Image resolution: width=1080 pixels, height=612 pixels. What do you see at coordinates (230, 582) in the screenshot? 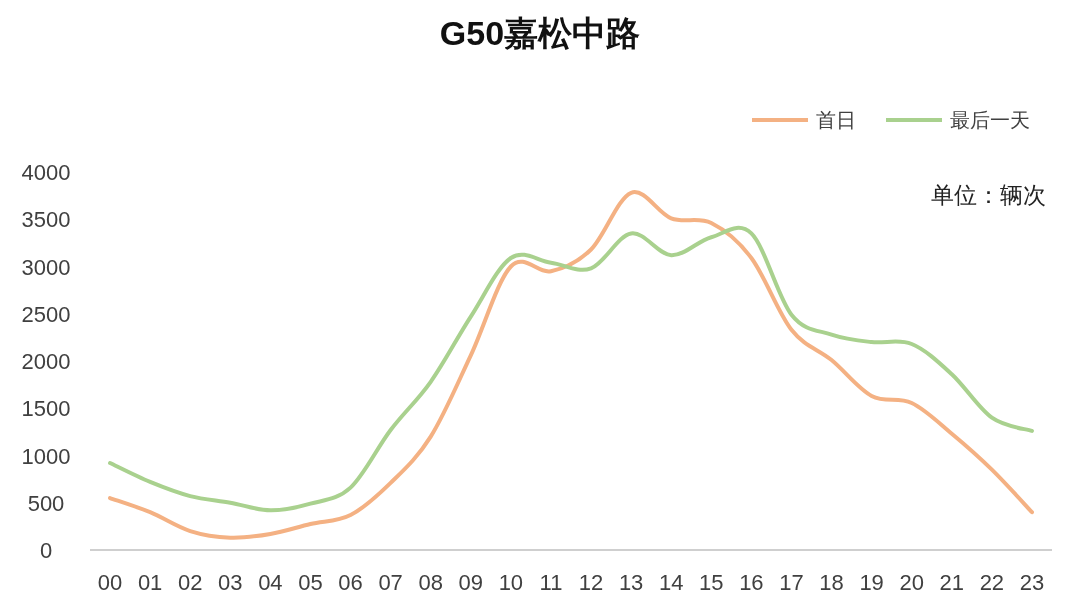
I see `x-tick-label: 03` at bounding box center [230, 582].